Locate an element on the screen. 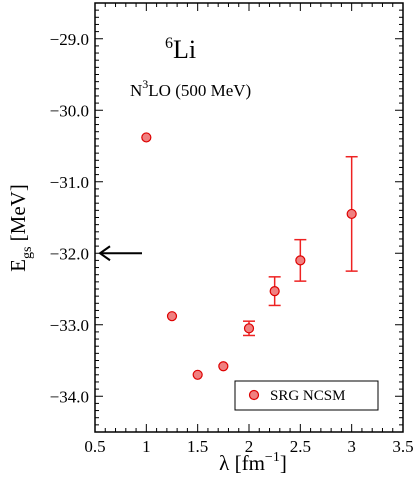 This screenshot has height=493, width=415. x-axis-title: λ [fm−1] is located at coordinates (253, 462).